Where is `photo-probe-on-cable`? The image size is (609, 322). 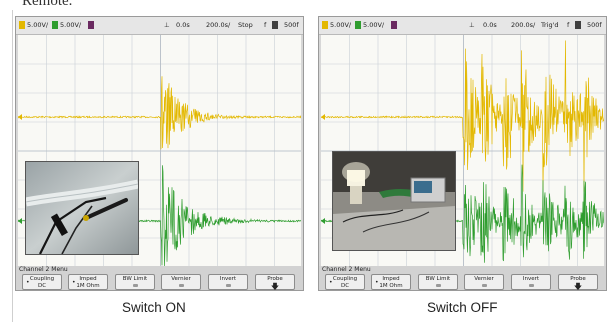
photo-probe-on-cable is located at coordinates (82, 208).